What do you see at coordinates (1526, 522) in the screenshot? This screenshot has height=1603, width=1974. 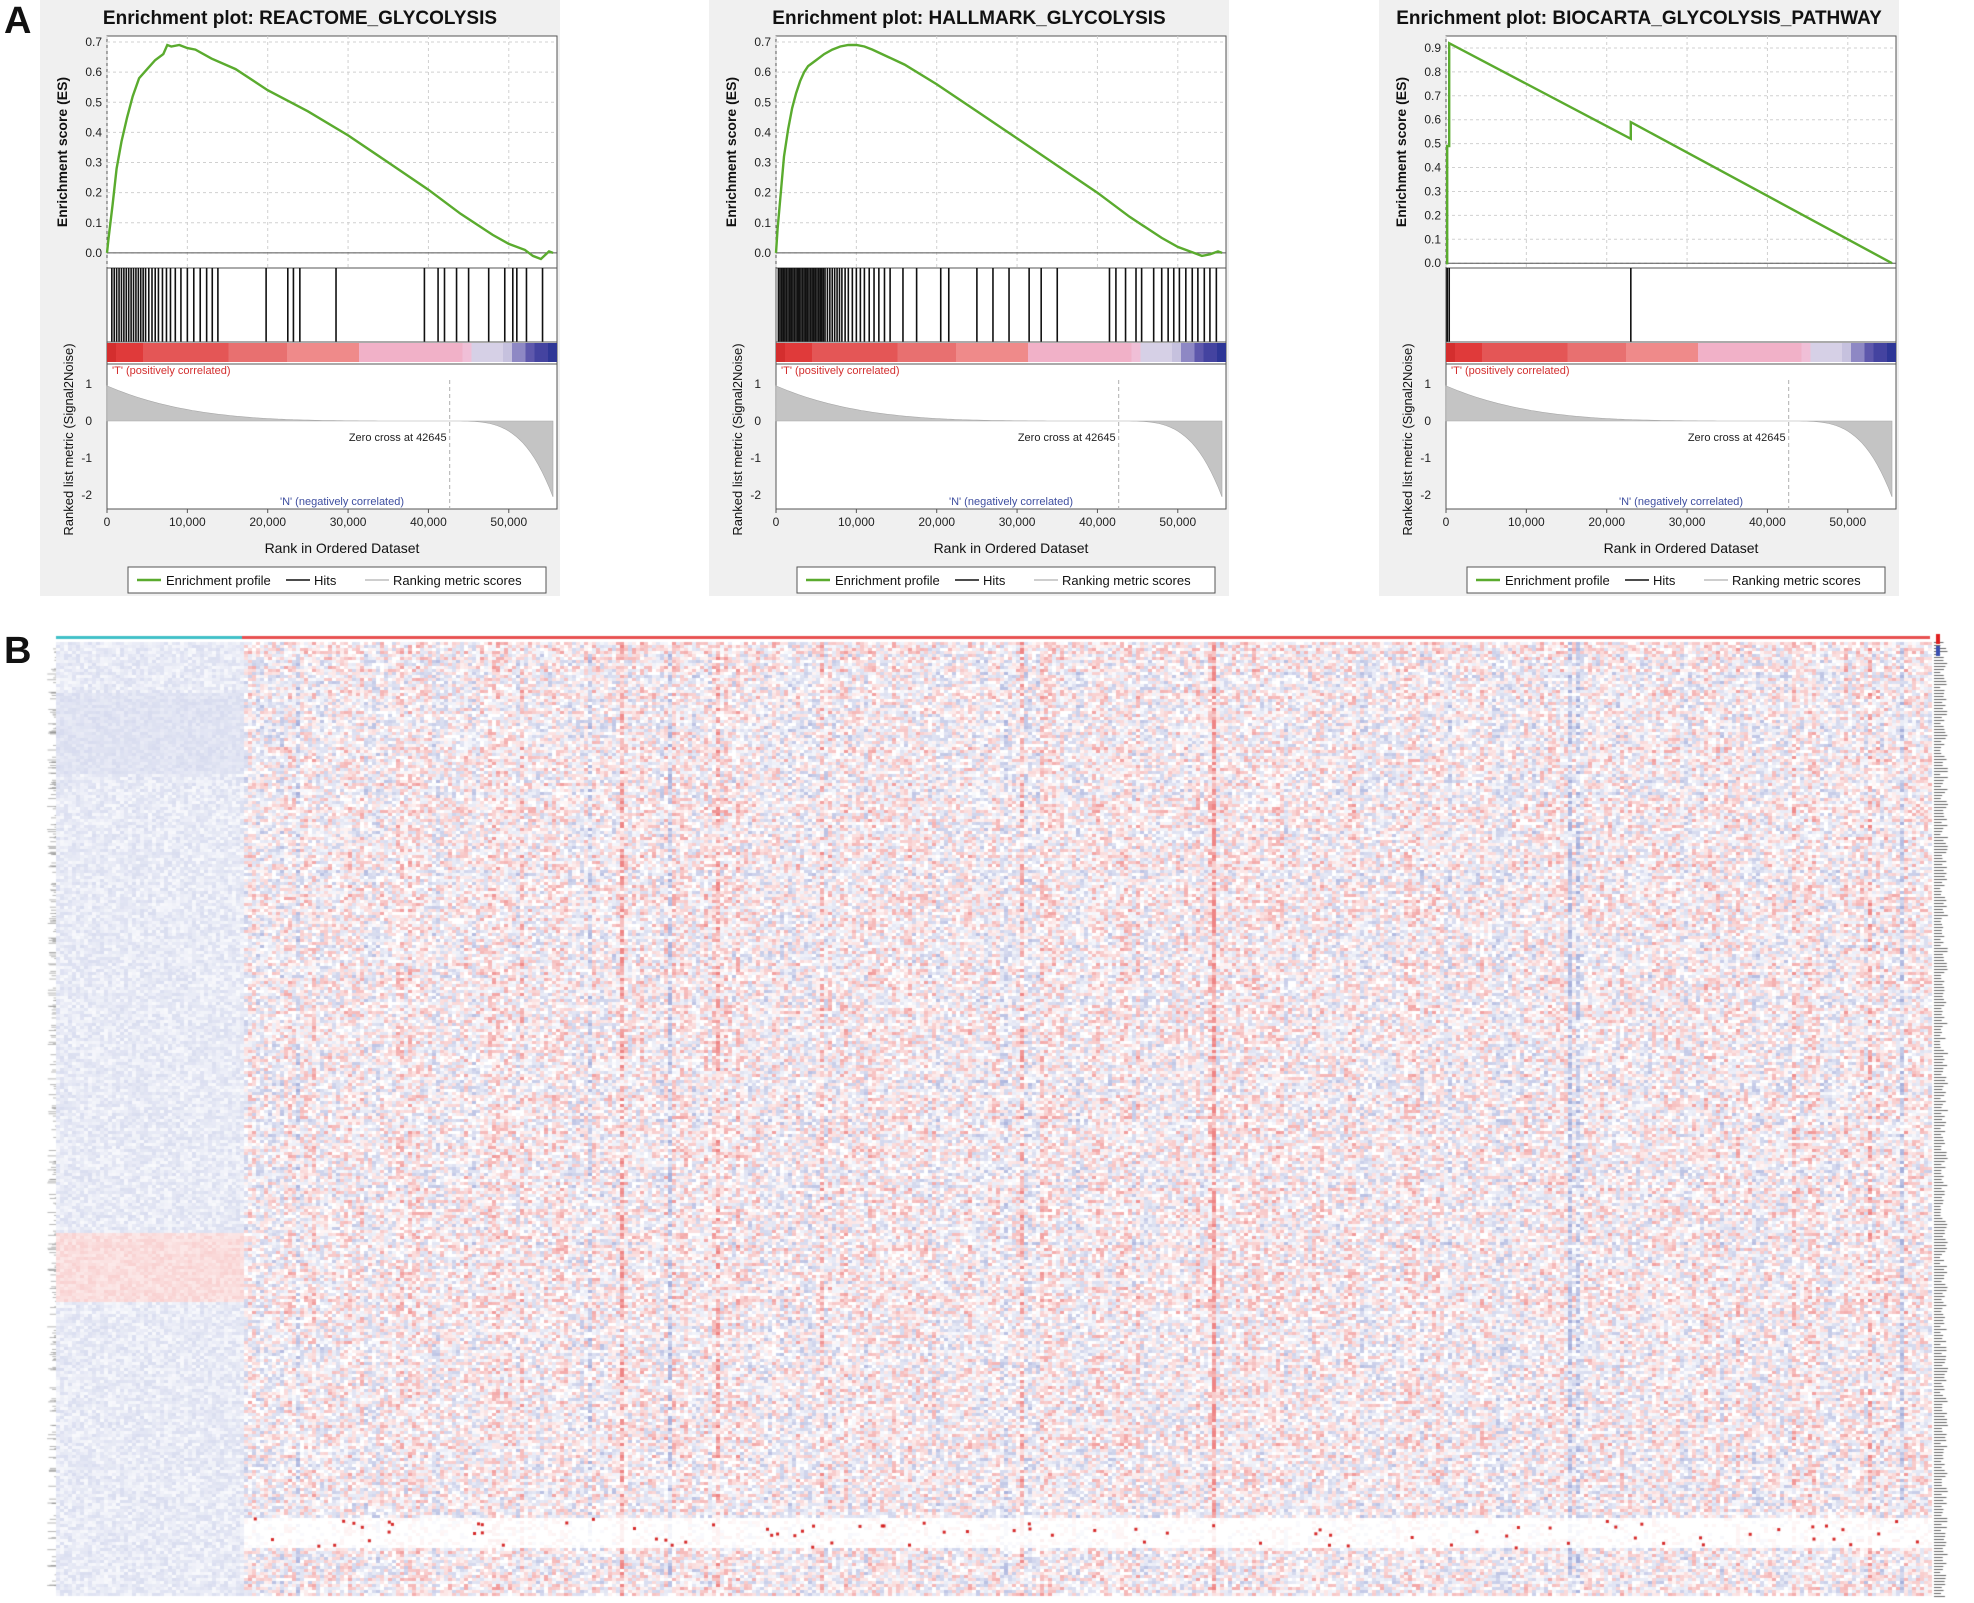 I see `x-tick-label: 10,000` at bounding box center [1526, 522].